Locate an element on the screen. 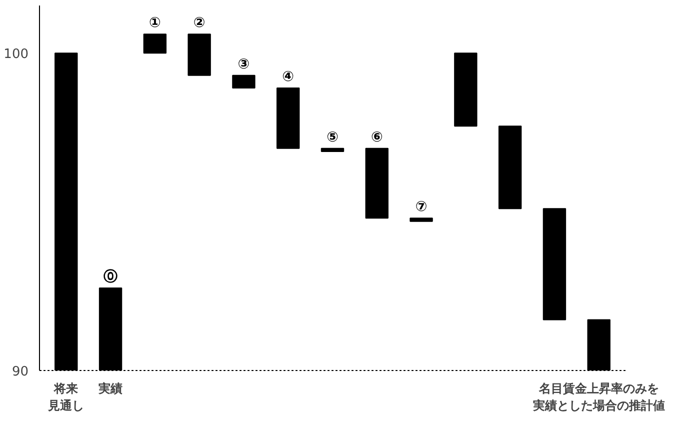  x-tick-label: 将来見通し is located at coordinates (65, 397).